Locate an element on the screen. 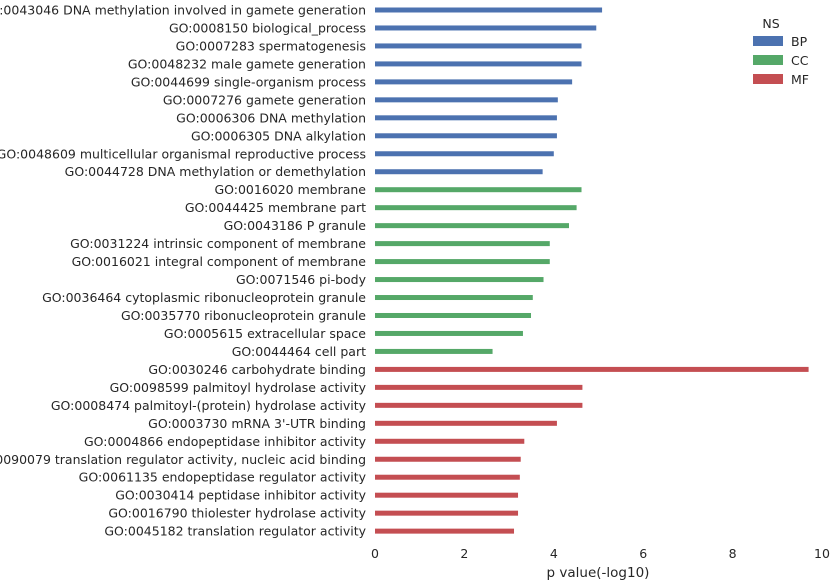  category-label: GO:0003730 mRNA 3'-UTR binding is located at coordinates (257, 423).